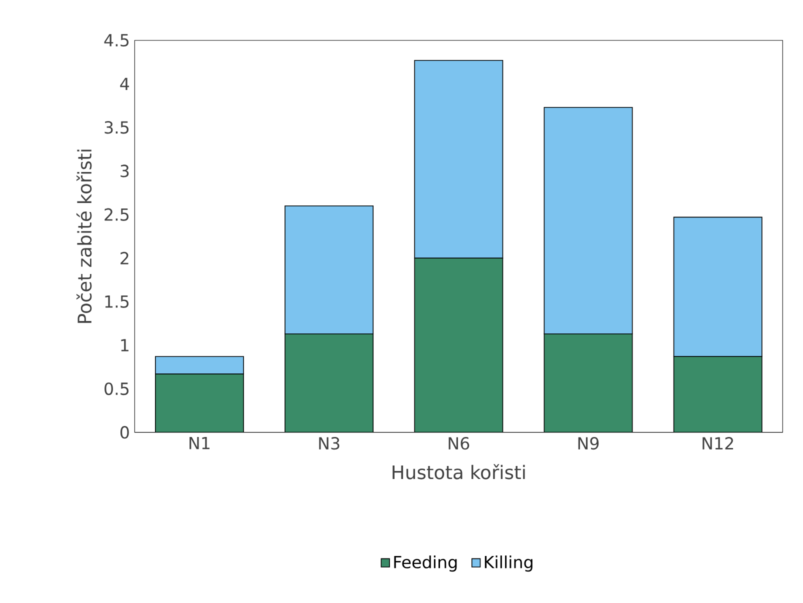 The height and width of the screenshot is (603, 803). What do you see at coordinates (588, 443) in the screenshot?
I see `x-tick-label: N9` at bounding box center [588, 443].